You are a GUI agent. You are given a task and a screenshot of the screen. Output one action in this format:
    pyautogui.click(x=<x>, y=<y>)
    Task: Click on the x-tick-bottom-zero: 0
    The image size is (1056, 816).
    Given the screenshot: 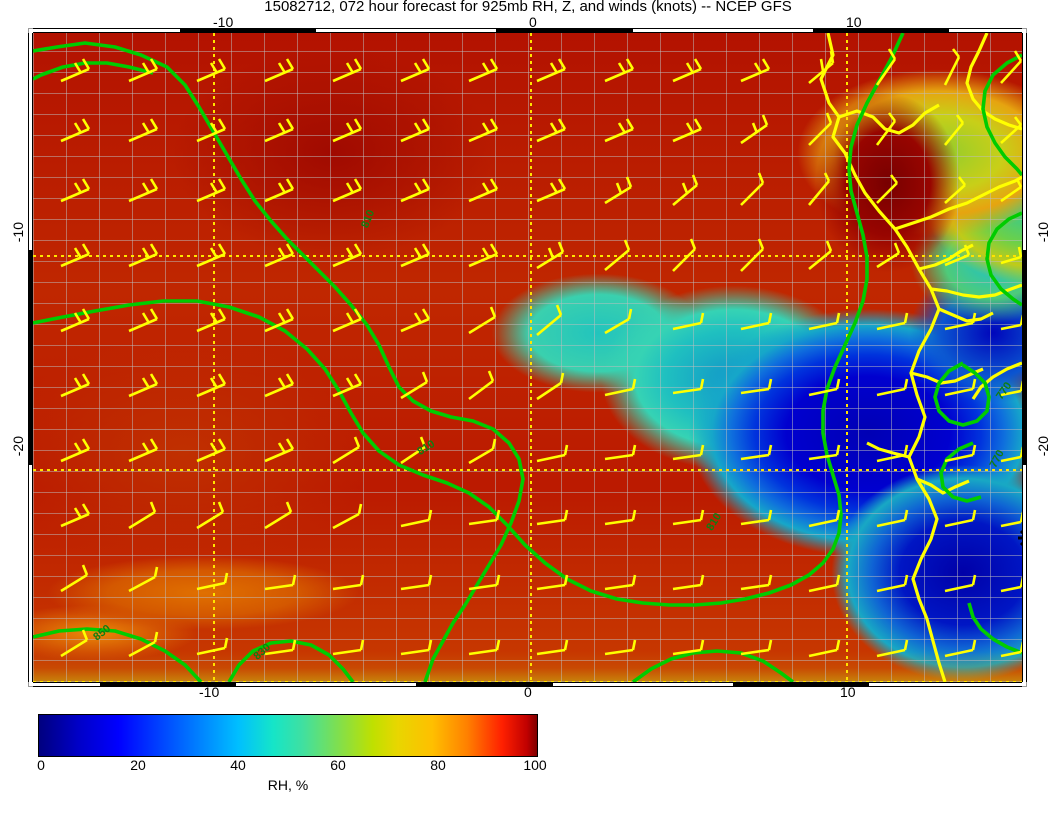 What is the action you would take?
    pyautogui.click(x=528, y=692)
    